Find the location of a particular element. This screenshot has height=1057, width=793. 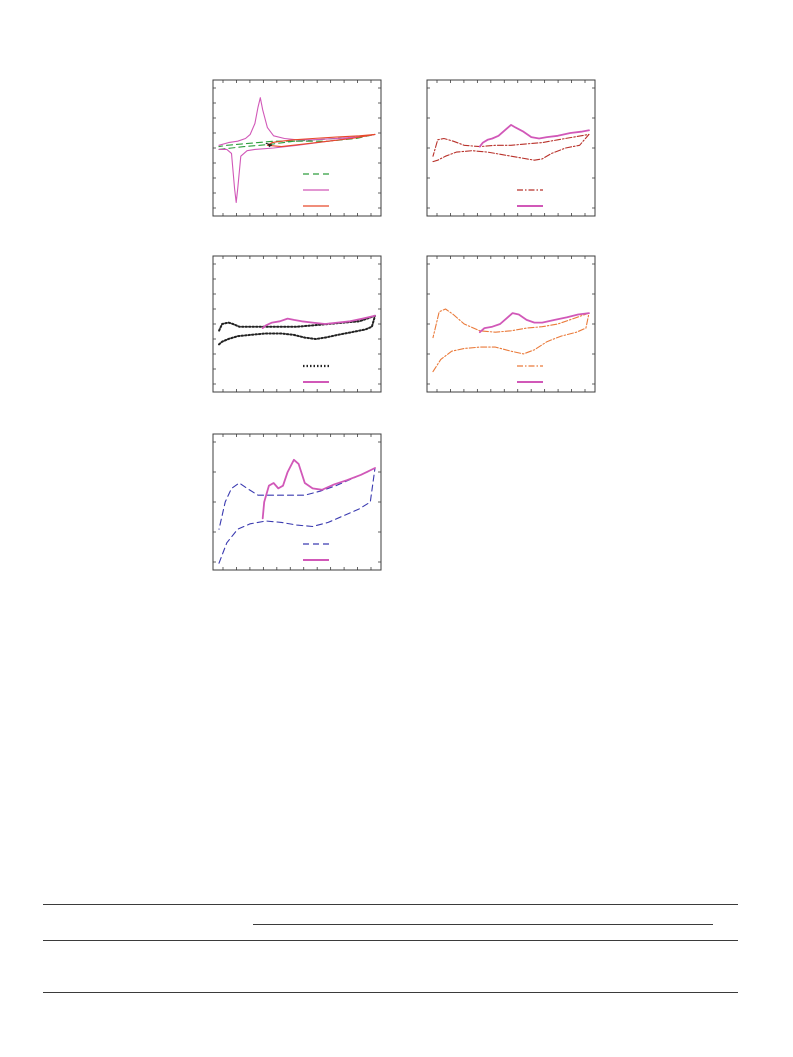

table-top-rule is located at coordinates (390, 904).